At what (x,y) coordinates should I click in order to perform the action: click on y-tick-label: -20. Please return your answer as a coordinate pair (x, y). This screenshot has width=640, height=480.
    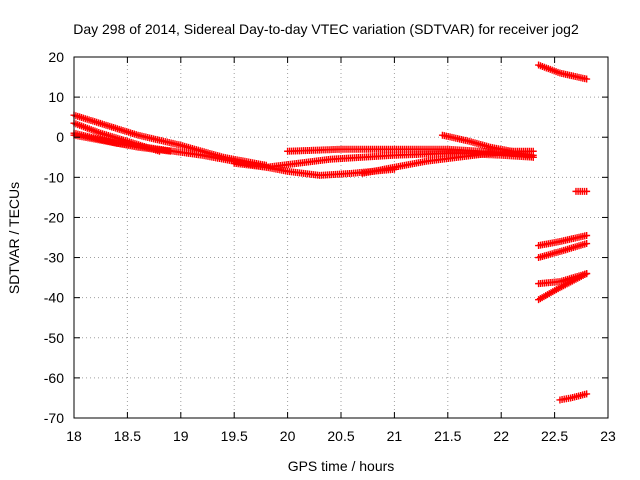
    Looking at the image, I should click on (54, 217).